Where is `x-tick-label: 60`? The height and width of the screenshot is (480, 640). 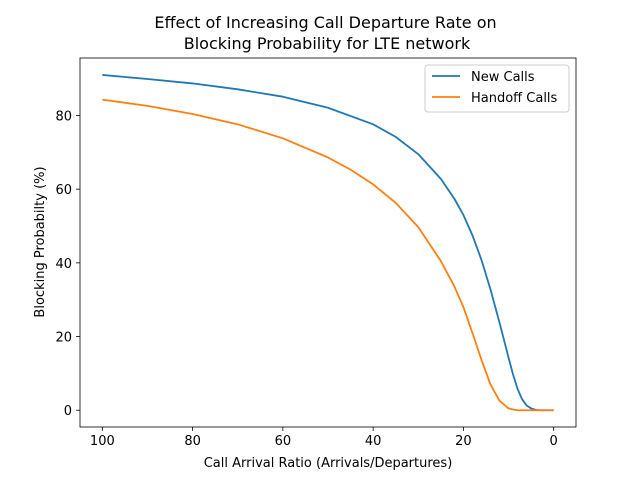 x-tick-label: 60 is located at coordinates (283, 441).